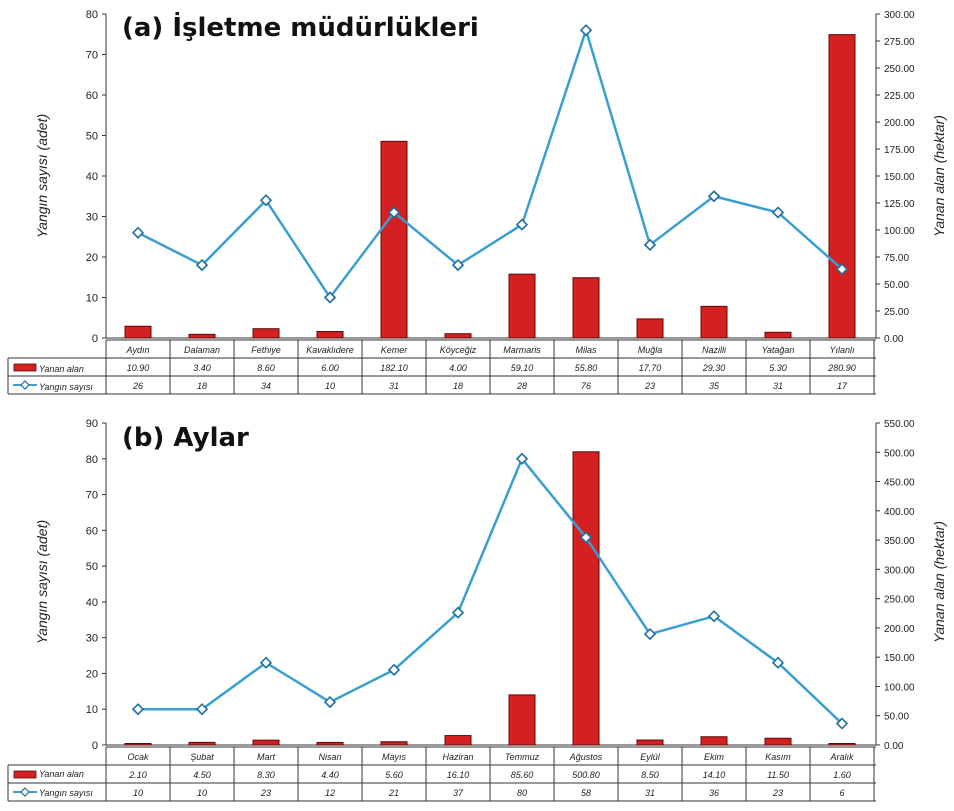 Image resolution: width=954 pixels, height=811 pixels. I want to click on x-tick-label: Mayıs, so click(394, 757).